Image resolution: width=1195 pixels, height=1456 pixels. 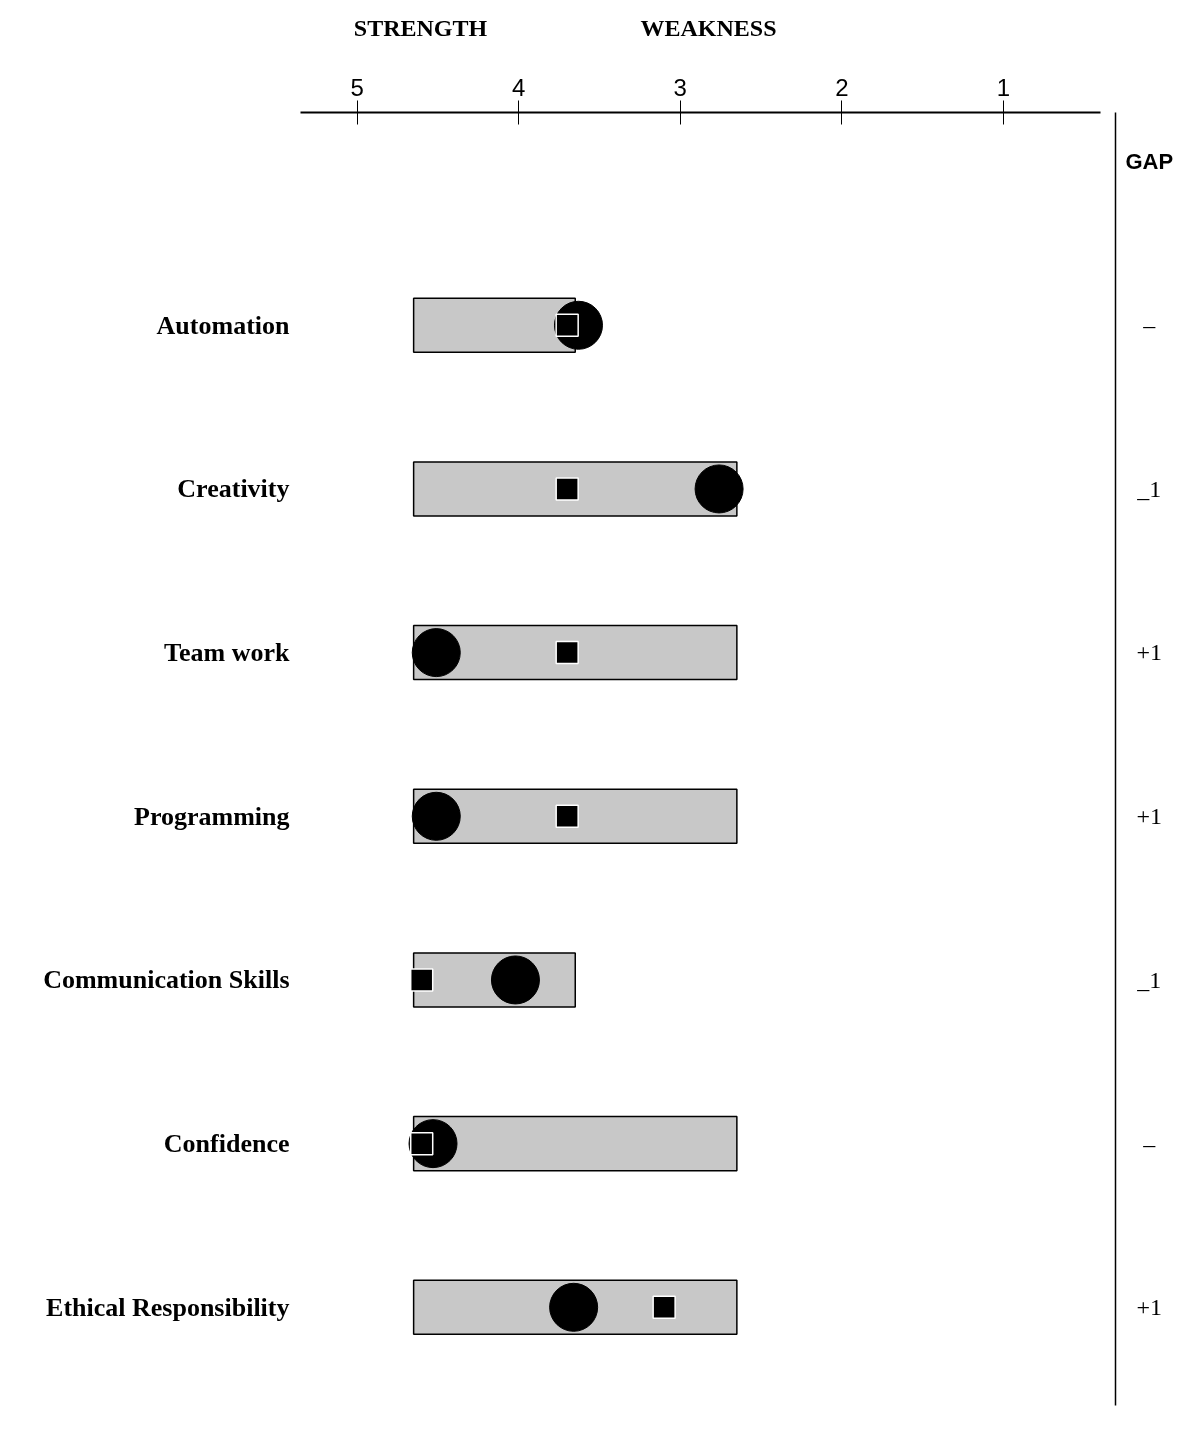 What do you see at coordinates (226, 1144) in the screenshot?
I see `y-tick-label: Confidence` at bounding box center [226, 1144].